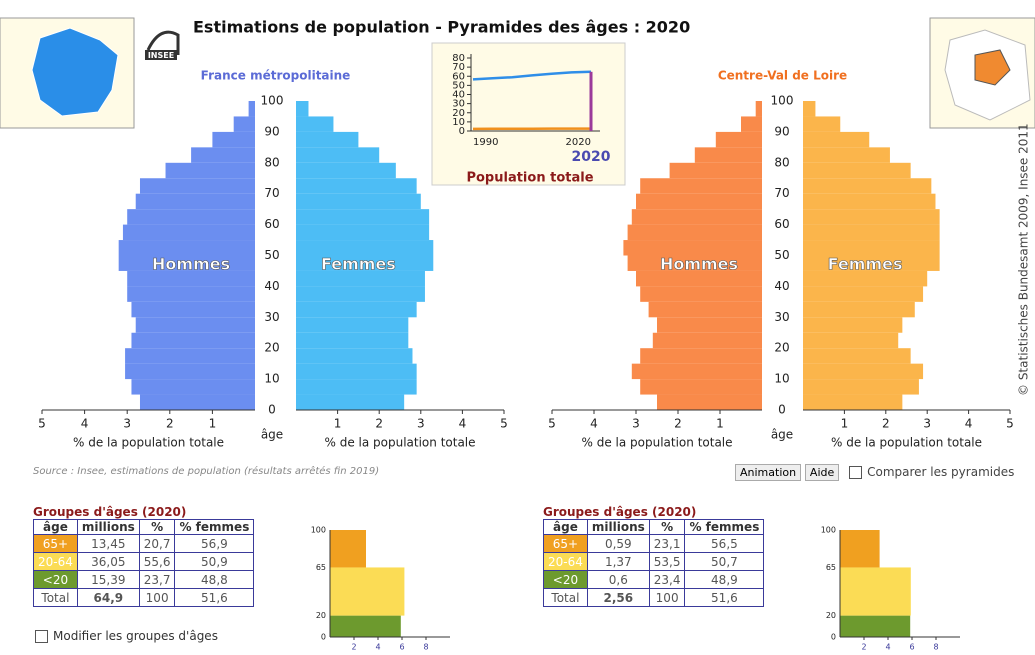 The height and width of the screenshot is (655, 1035). What do you see at coordinates (425, 647) in the screenshot?
I see `age-bar-x-label: 8` at bounding box center [425, 647].